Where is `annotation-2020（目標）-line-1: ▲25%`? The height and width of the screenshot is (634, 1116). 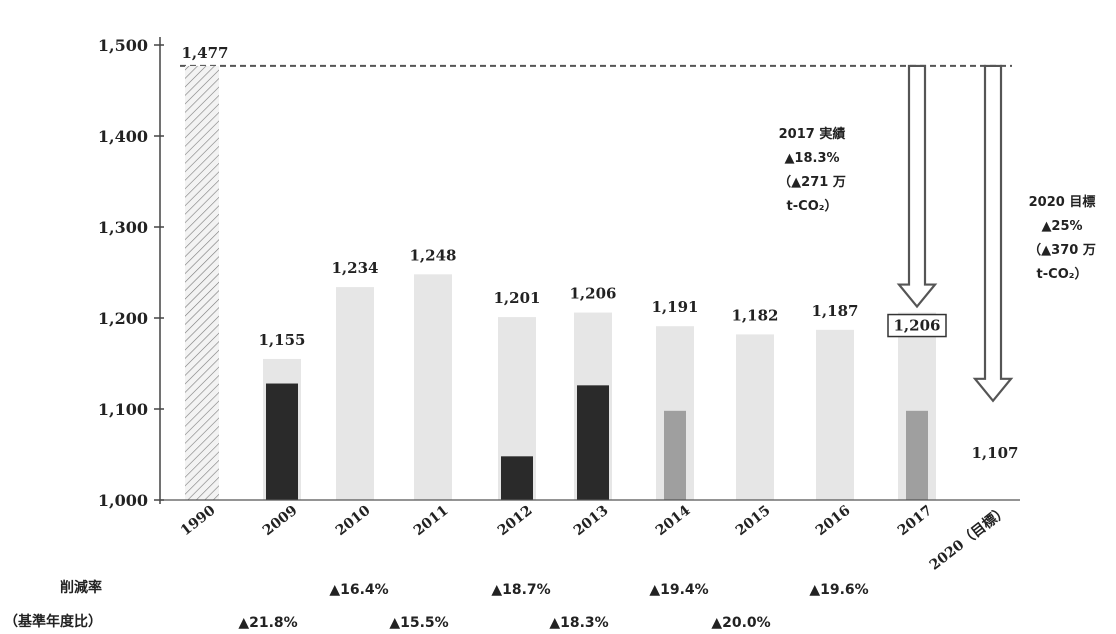
annotation-2020（目標）-line-1: ▲25% is located at coordinates (1061, 226).